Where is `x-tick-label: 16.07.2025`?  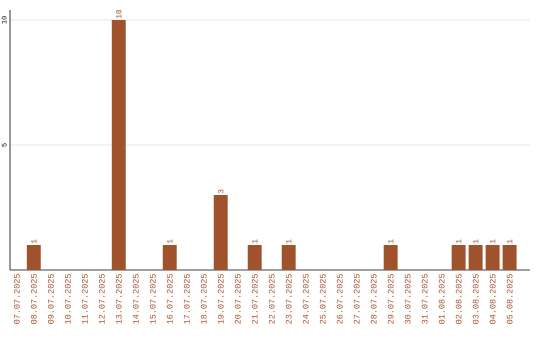 x-tick-label: 16.07.2025 is located at coordinates (169, 299).